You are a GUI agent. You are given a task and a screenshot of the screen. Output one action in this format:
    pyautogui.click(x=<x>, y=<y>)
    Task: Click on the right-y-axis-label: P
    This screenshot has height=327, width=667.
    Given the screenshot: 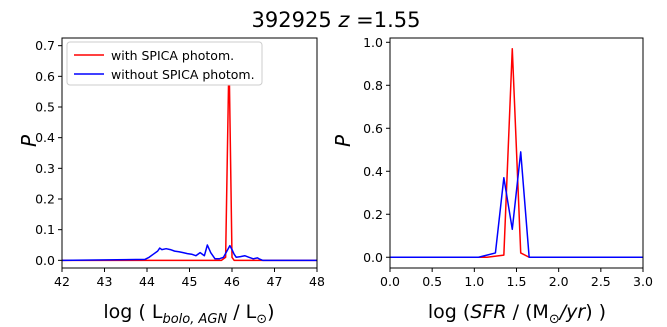 What is the action you would take?
    pyautogui.click(x=343, y=140)
    